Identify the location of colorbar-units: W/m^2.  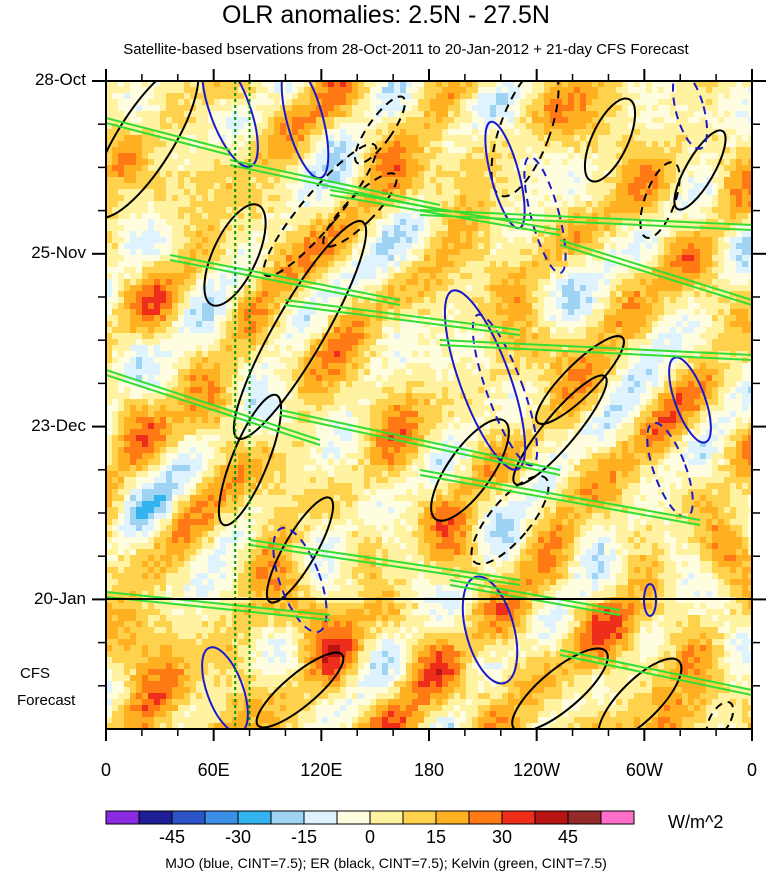
(696, 822).